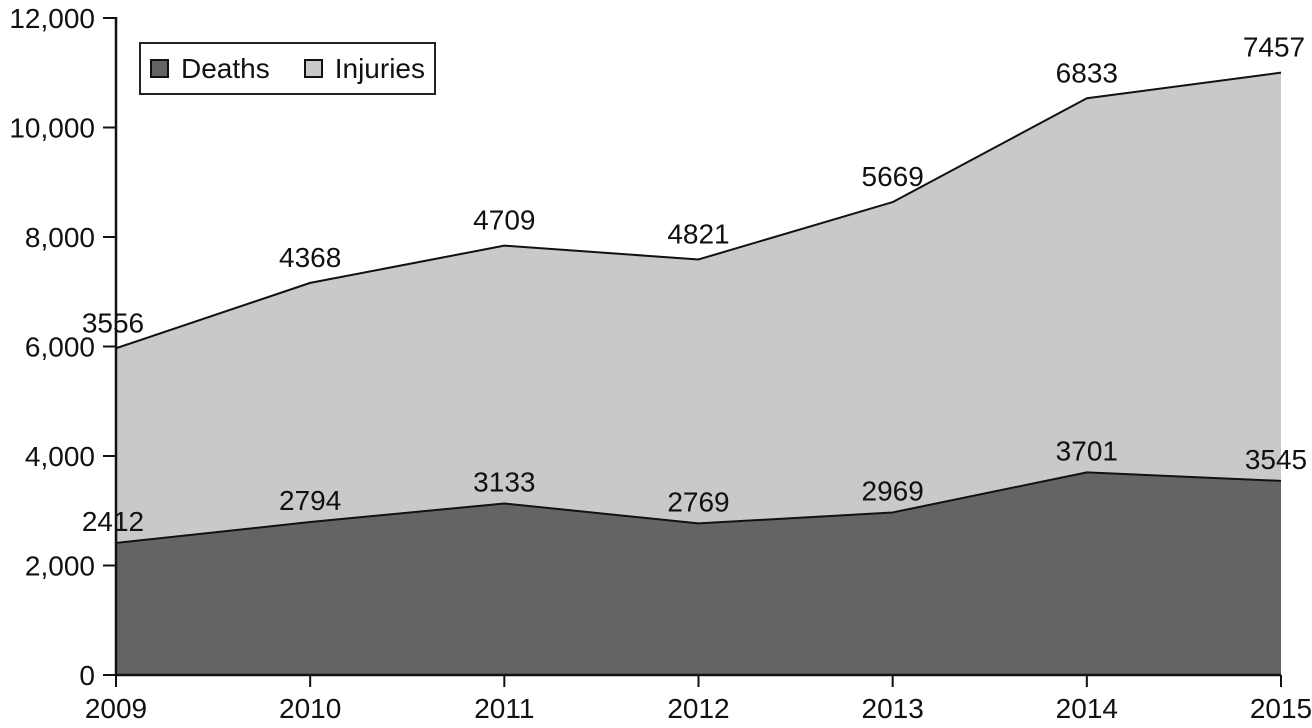 This screenshot has width=1312, height=728. I want to click on deaths-value-label: 2769, so click(698, 501).